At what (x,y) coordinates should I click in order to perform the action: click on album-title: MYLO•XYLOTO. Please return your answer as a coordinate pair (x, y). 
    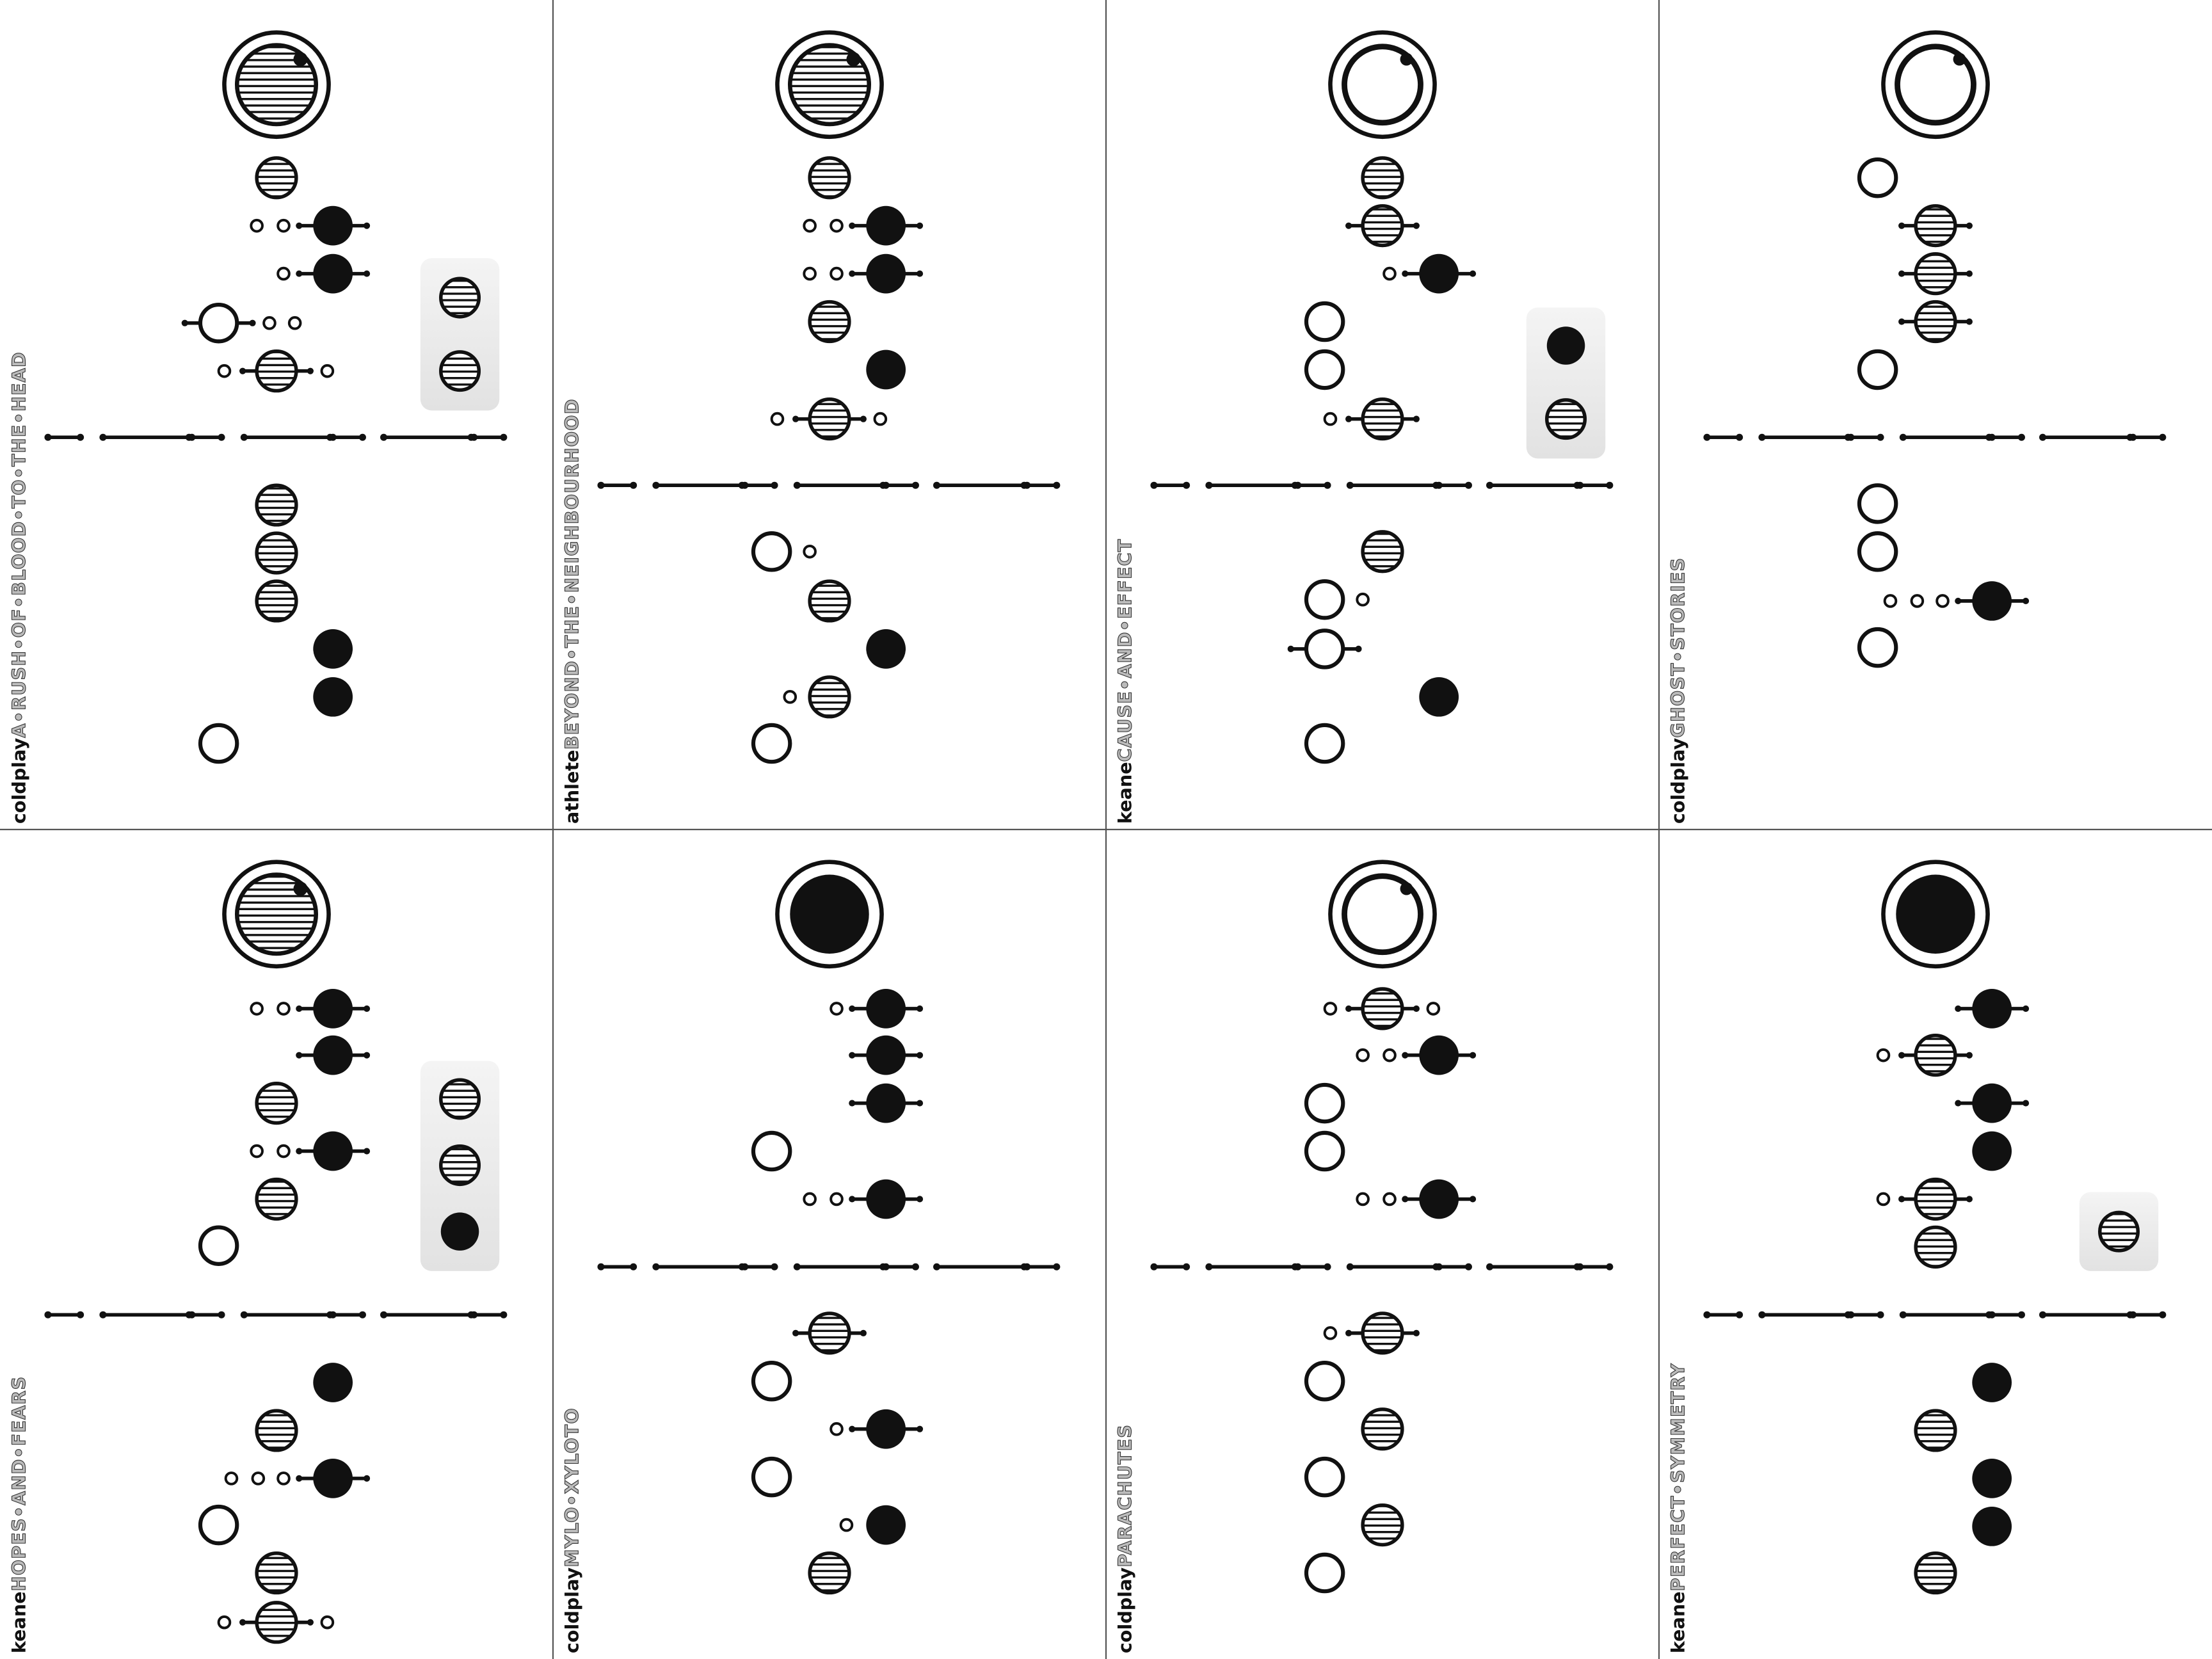
    Looking at the image, I should click on (572, 1487).